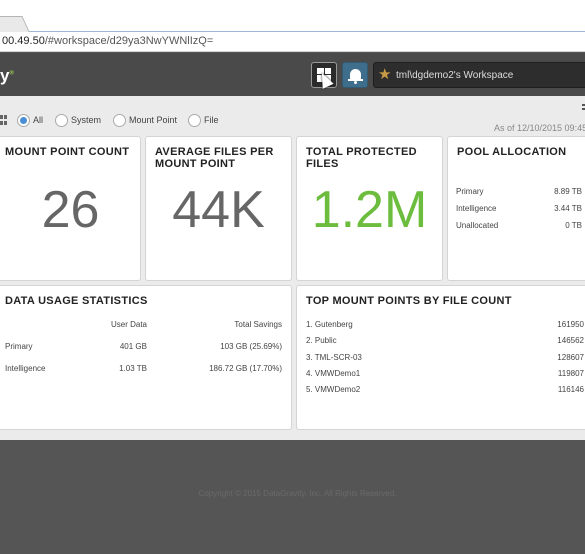  What do you see at coordinates (15, 24) in the screenshot?
I see `browser-tab` at bounding box center [15, 24].